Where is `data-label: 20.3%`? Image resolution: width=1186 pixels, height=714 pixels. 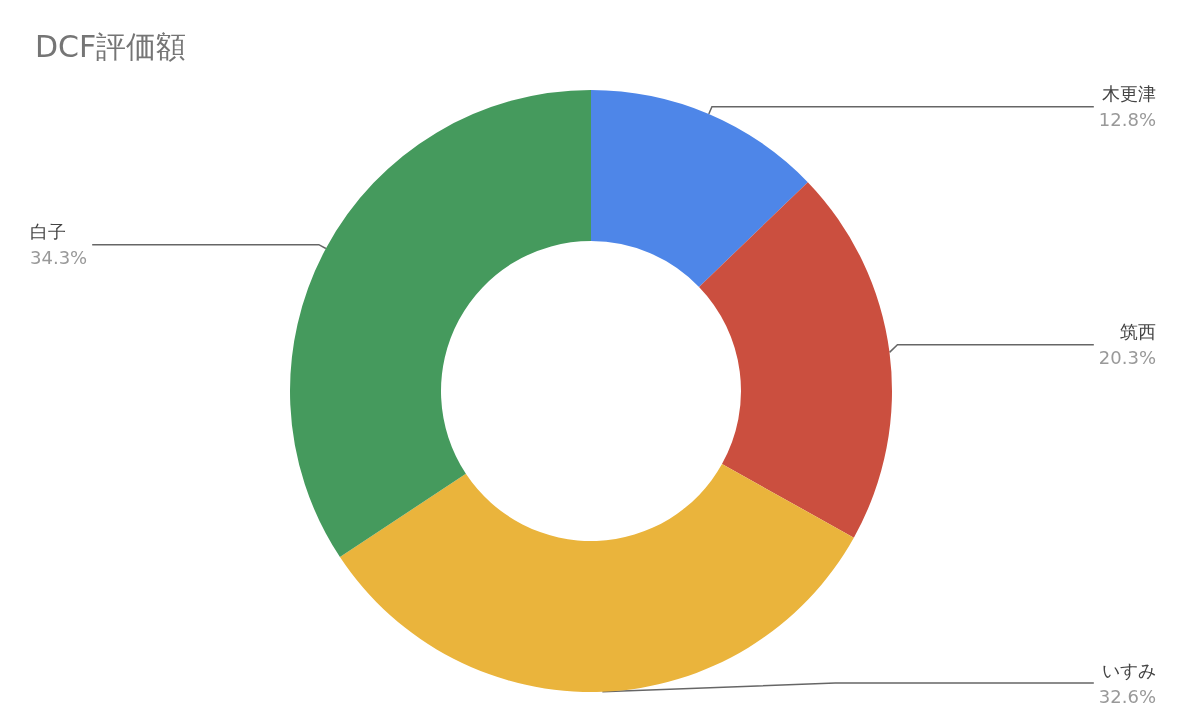 data-label: 20.3% is located at coordinates (1127, 358).